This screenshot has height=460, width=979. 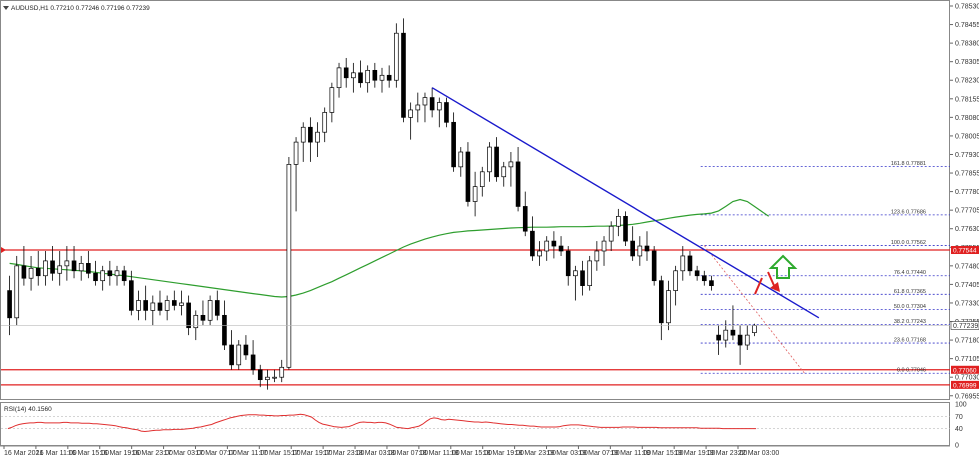 What do you see at coordinates (120, 453) in the screenshot?
I see `time-tick-label: 16 Mar 19:00` at bounding box center [120, 453].